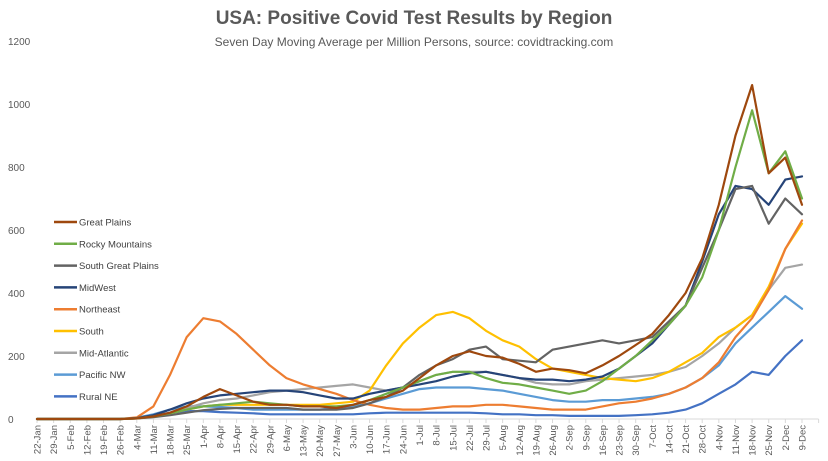 Image resolution: width=828 pixels, height=461 pixels. I want to click on y-axis: 0 200 400 600 800 1000 1200, so click(19, 231).